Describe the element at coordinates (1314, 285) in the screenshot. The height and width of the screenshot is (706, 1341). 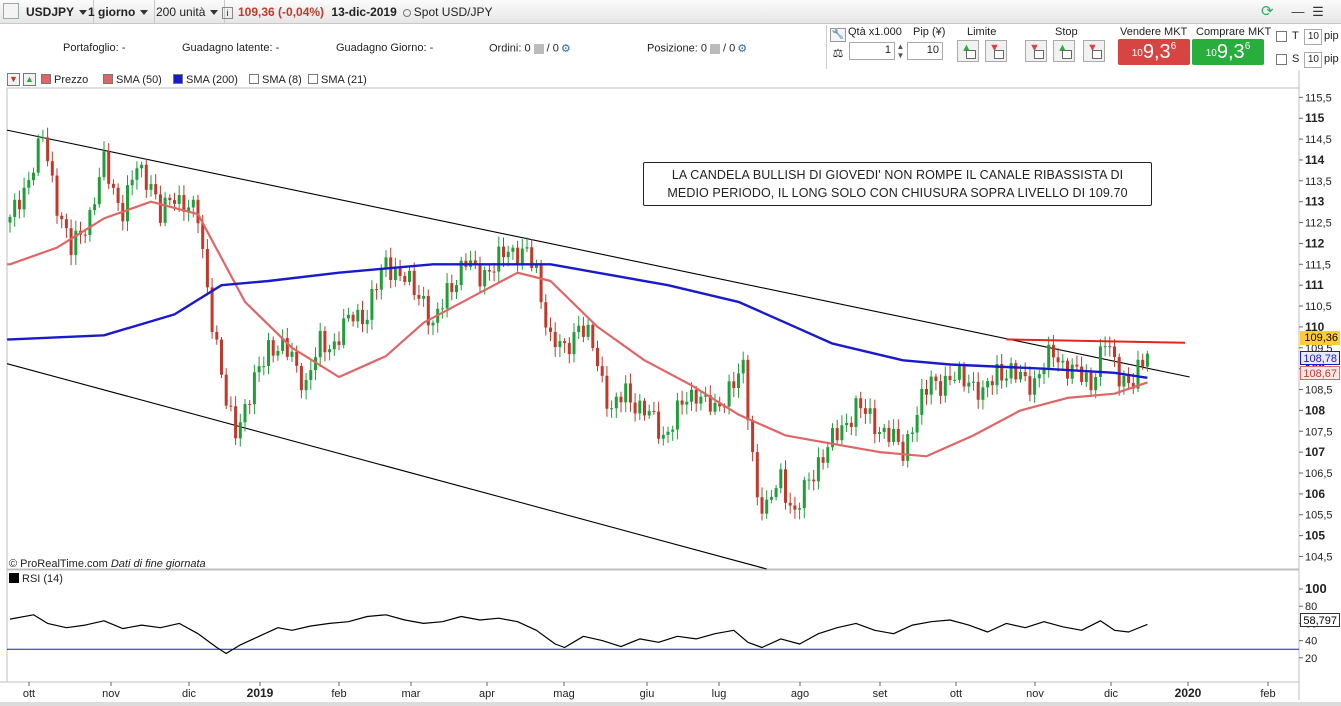
I see `y-tick-label: 111` at that location.